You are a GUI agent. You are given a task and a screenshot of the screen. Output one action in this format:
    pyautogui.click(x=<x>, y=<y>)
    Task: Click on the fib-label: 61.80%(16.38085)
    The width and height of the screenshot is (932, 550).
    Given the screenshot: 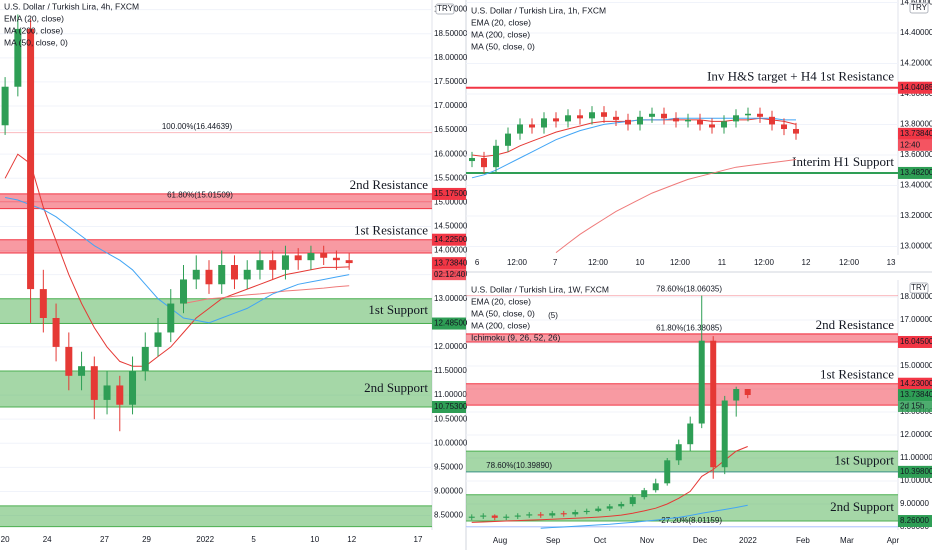 What is the action you would take?
    pyautogui.click(x=689, y=327)
    